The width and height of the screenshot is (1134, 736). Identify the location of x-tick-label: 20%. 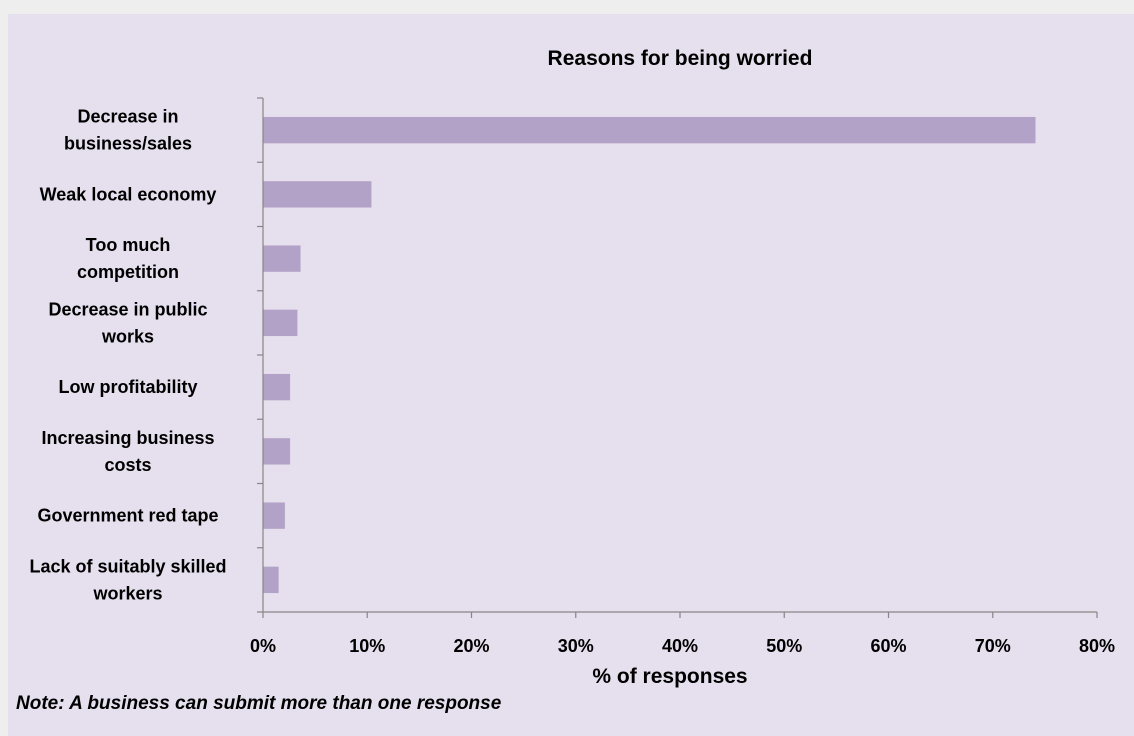
(471, 646).